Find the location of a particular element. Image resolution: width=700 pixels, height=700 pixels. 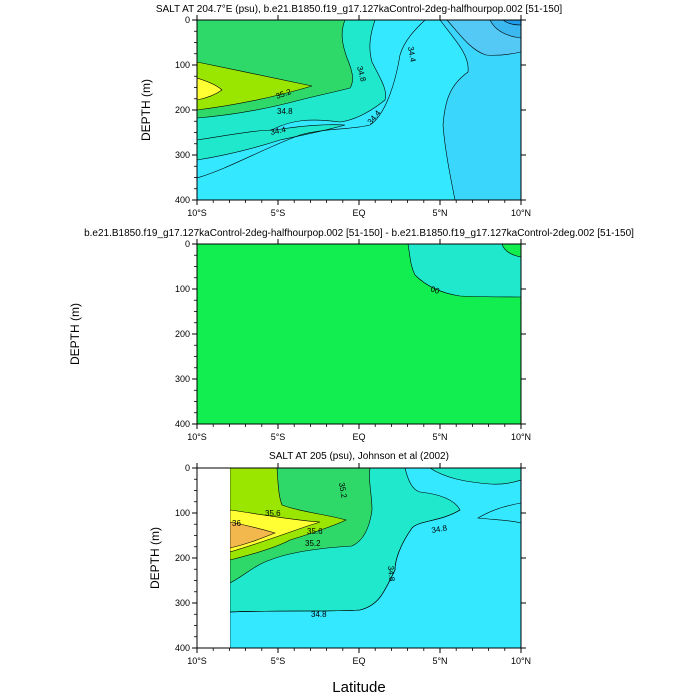

p1-isoline-34.4 is located at coordinates (311, 99).